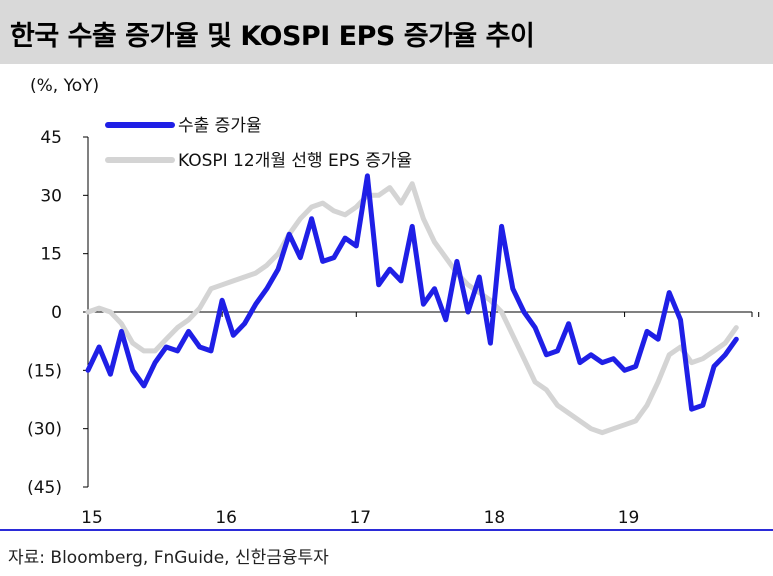 The image size is (773, 576). I want to click on source-note: 자료: Bloomberg, FnGuide, 신한금융투자, so click(168, 558).